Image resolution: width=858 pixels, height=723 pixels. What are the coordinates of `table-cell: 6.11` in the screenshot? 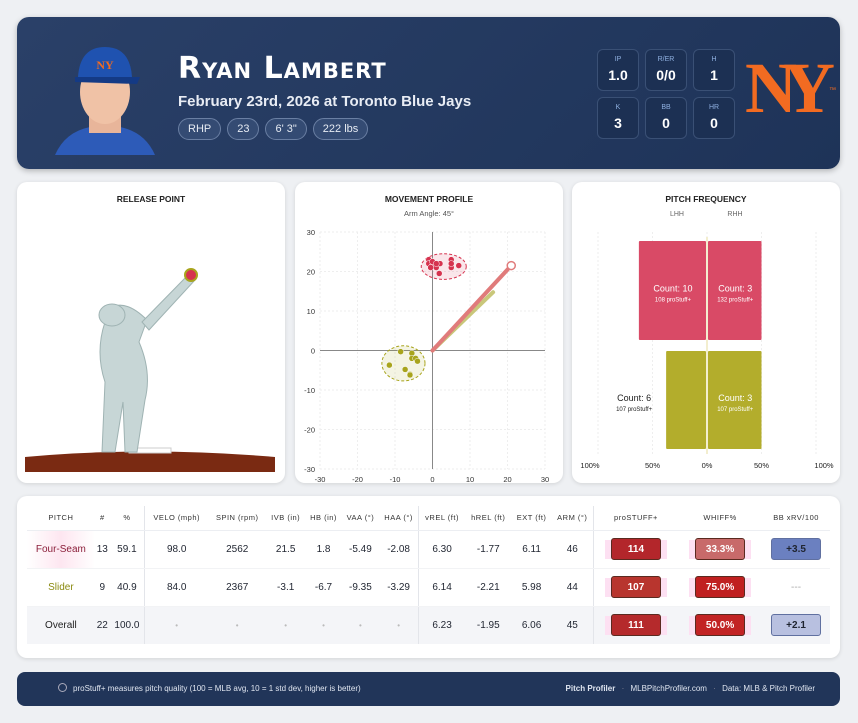 It's located at (531, 549).